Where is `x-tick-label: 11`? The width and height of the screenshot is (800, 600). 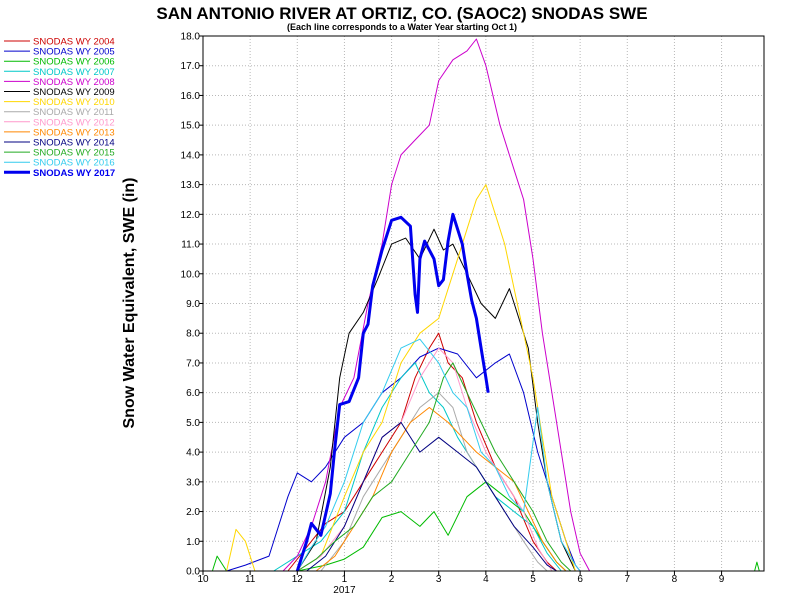 x-tick-label: 11 is located at coordinates (250, 579).